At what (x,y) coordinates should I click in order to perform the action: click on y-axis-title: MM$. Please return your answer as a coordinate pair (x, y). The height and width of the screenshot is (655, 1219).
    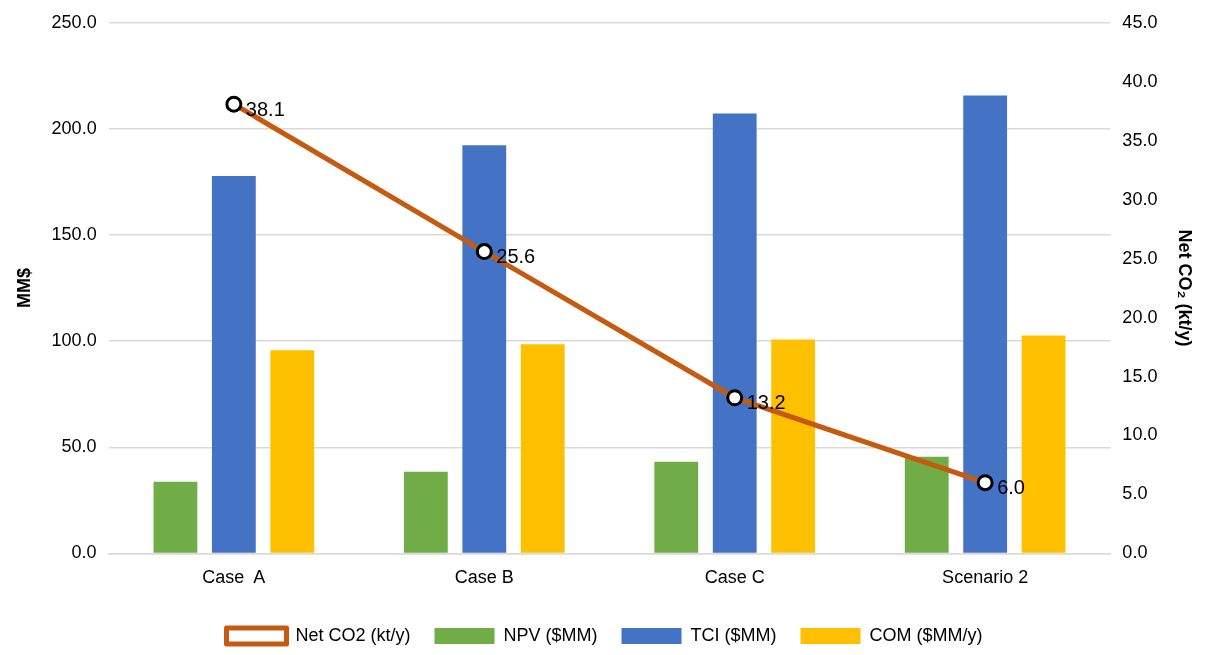
    Looking at the image, I should click on (23, 288).